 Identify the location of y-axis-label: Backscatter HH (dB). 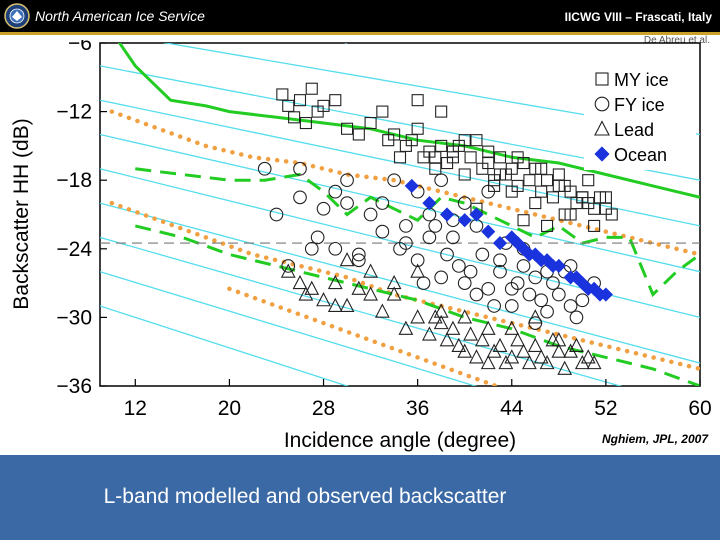
(21, 213).